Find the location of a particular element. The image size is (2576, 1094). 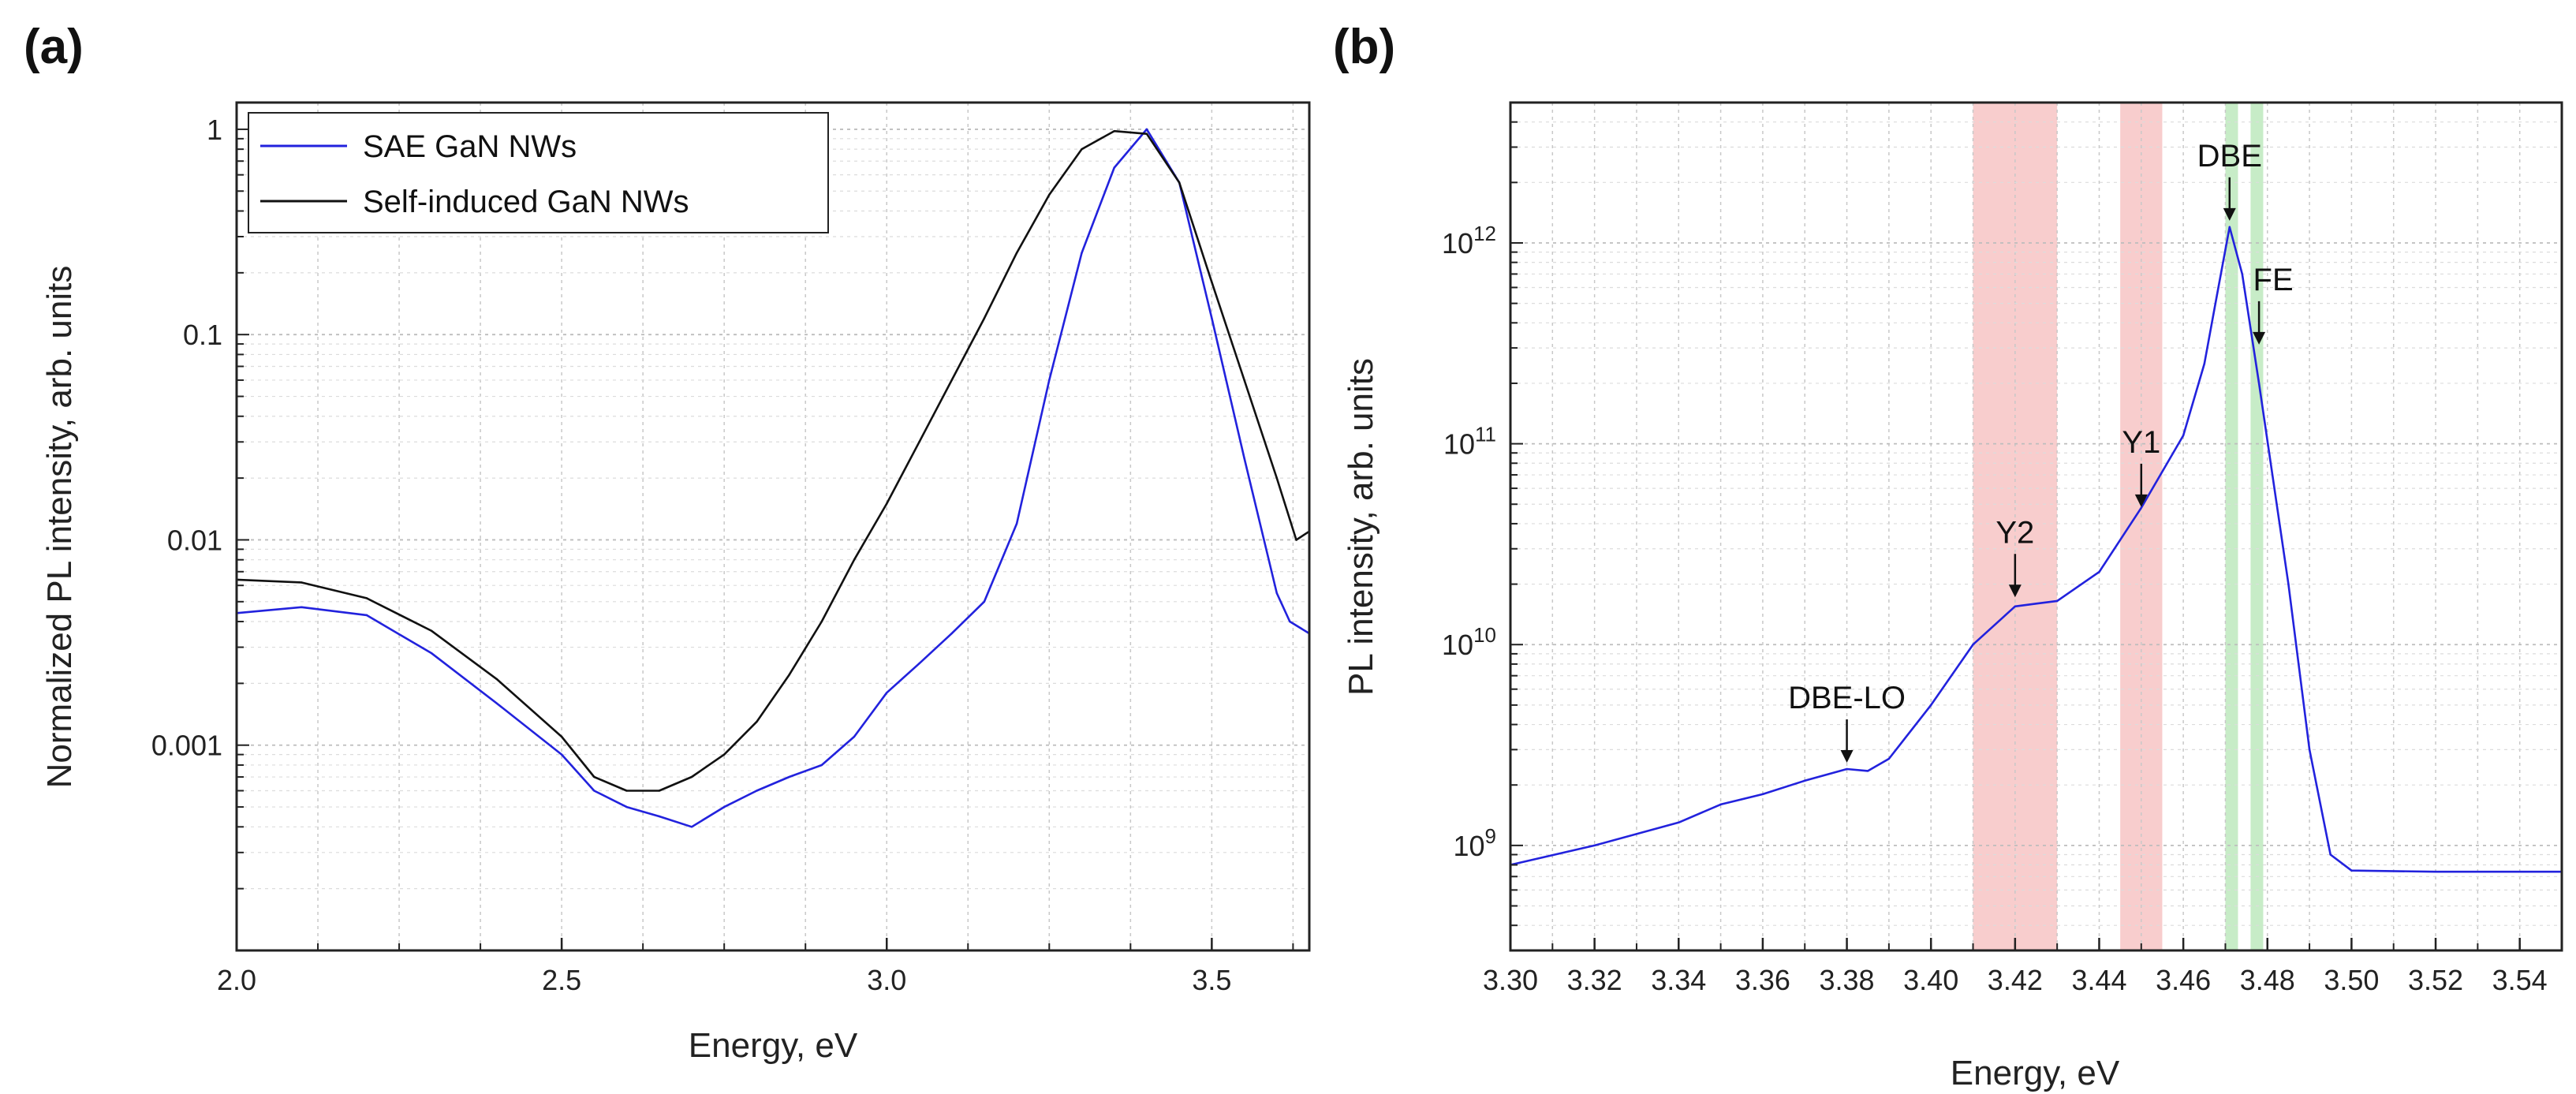

panel-b-xlabel: Energy, eV is located at coordinates (2035, 1073).